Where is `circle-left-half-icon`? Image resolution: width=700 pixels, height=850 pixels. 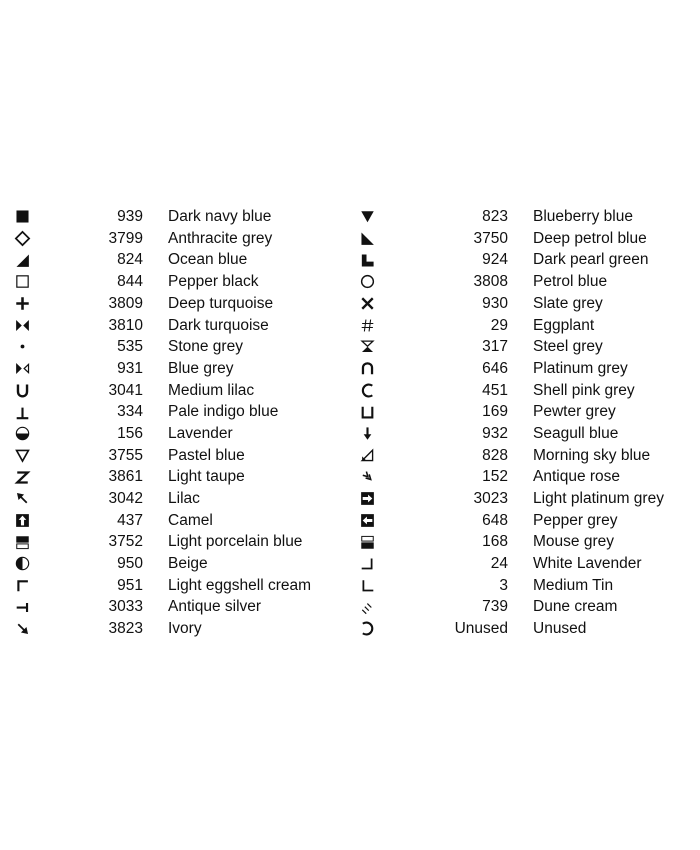
circle-left-half-icon is located at coordinates (26, 563).